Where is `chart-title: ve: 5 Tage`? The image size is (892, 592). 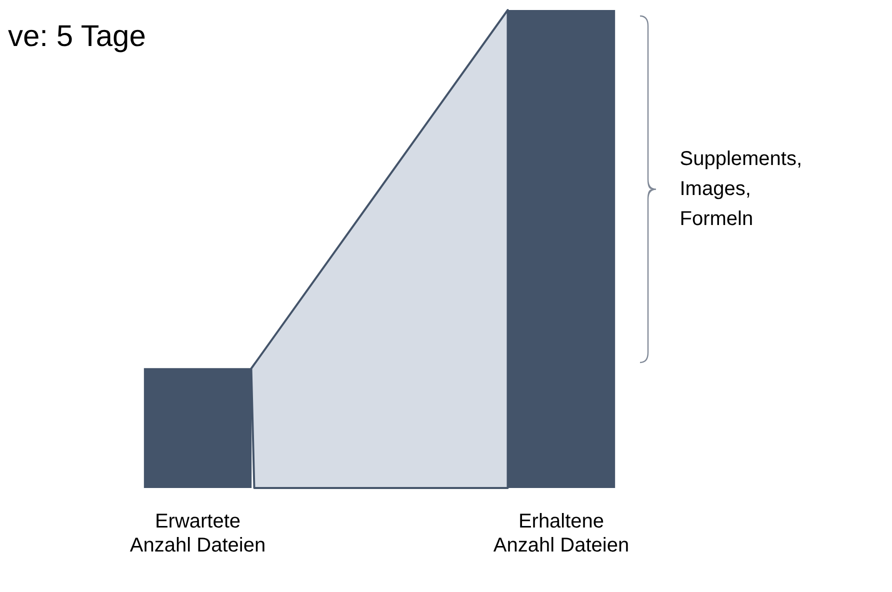
chart-title: ve: 5 Tage is located at coordinates (77, 37).